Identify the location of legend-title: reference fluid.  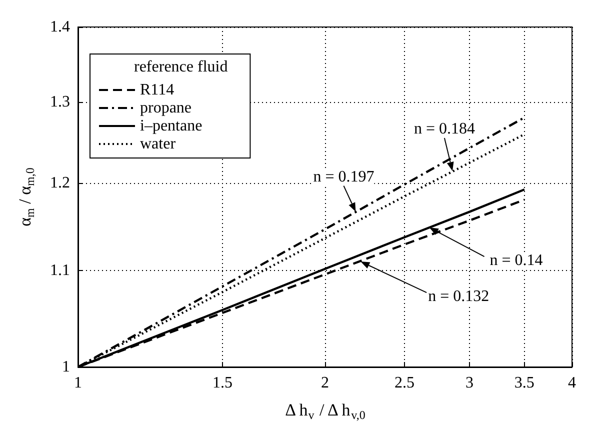
(181, 67).